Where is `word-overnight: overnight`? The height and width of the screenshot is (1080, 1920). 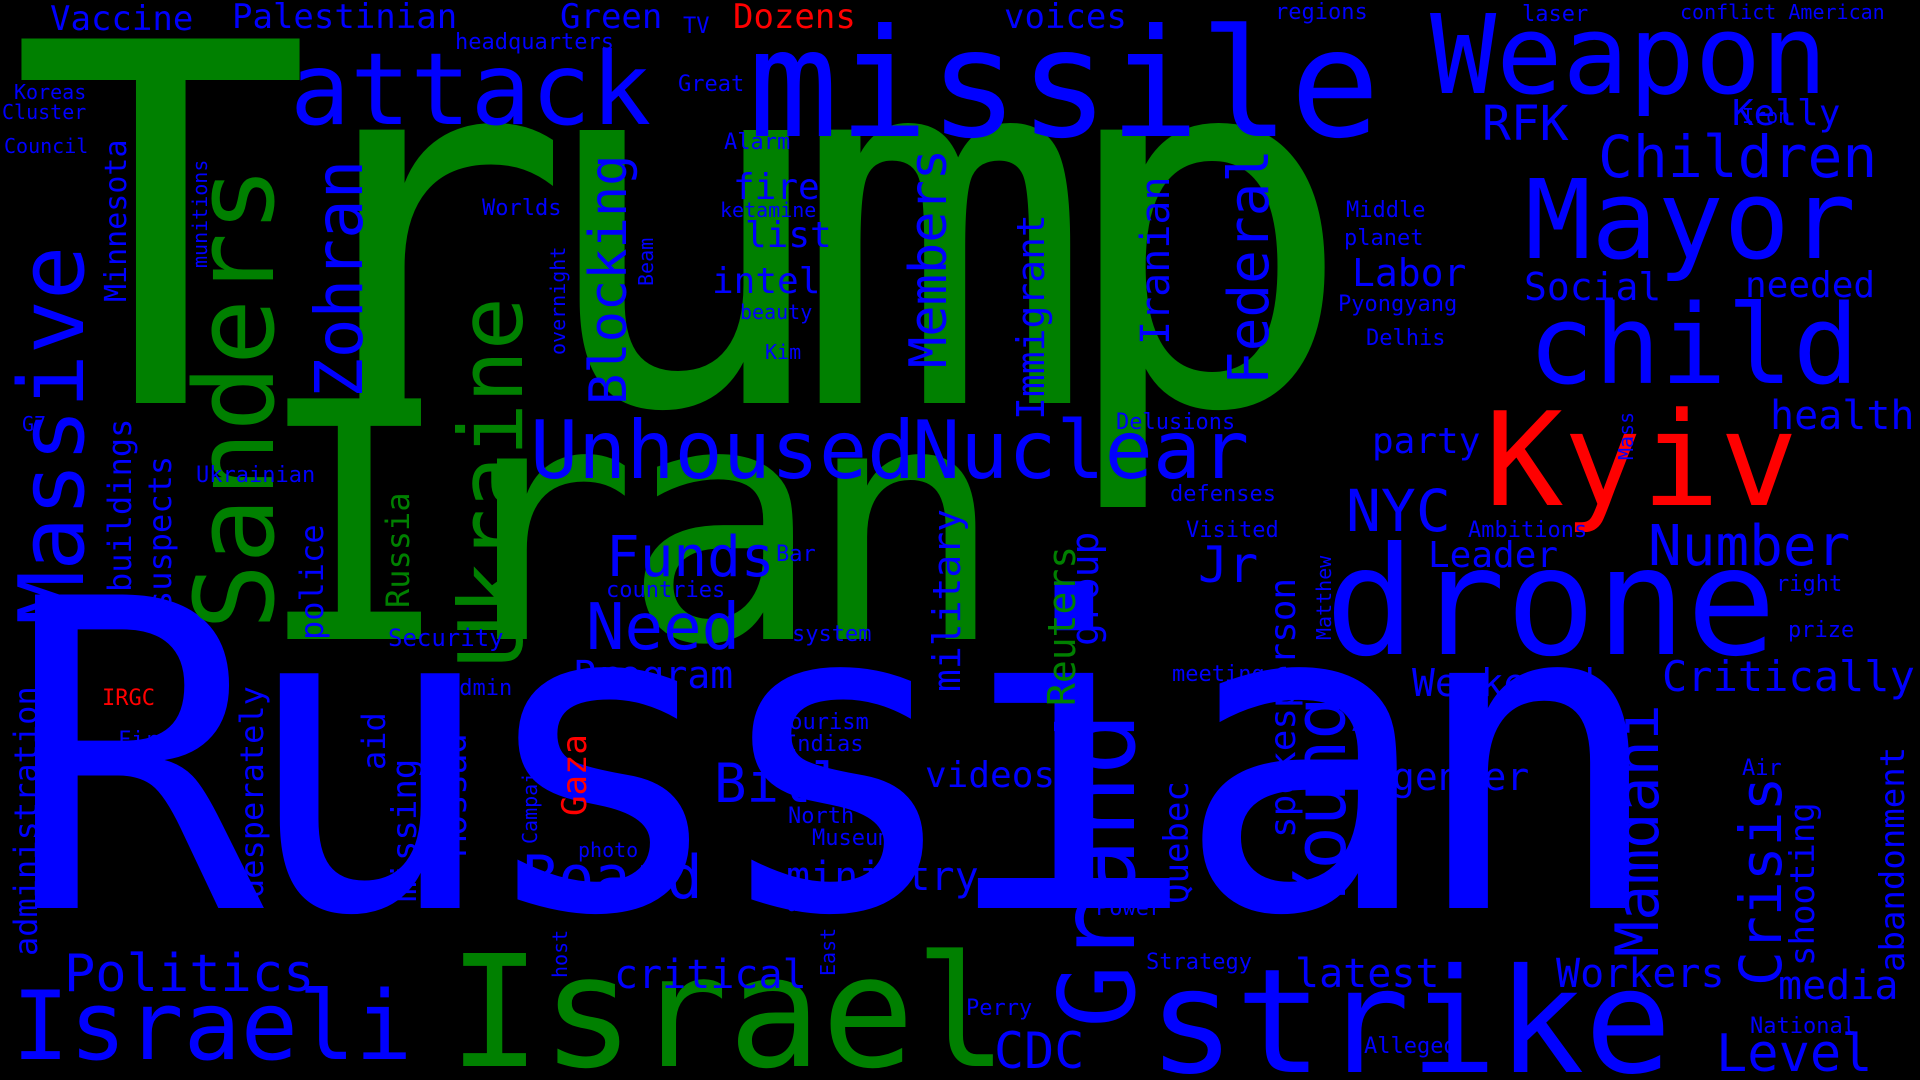
word-overnight: overnight is located at coordinates (558, 300).